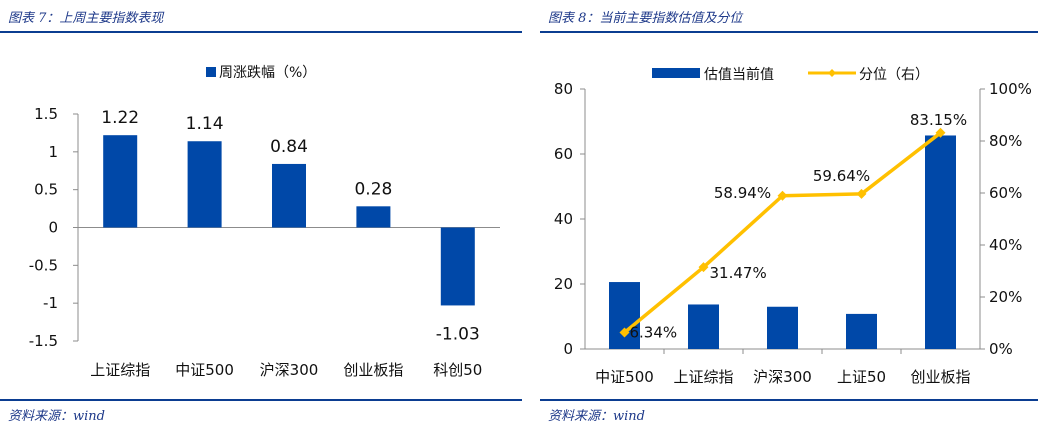 This screenshot has width=1038, height=432. What do you see at coordinates (738, 273) in the screenshot?
I see `line-data-label: 31.47%` at bounding box center [738, 273].